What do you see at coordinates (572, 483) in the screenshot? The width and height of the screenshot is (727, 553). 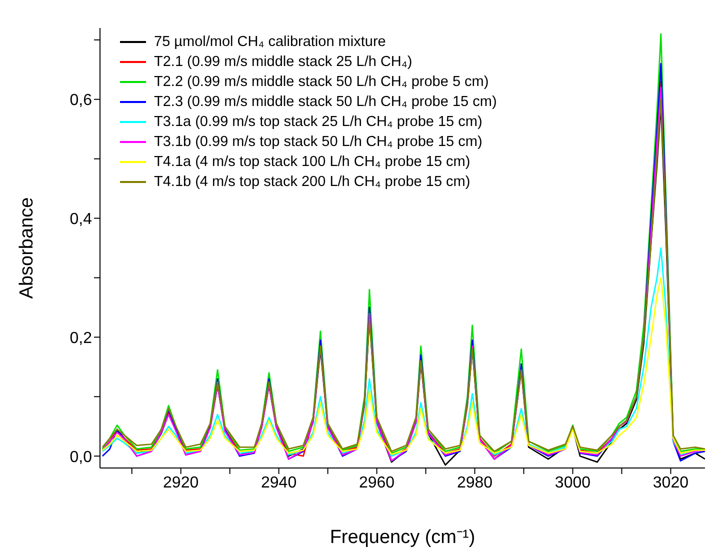 I see `x-tick-label: 3000` at bounding box center [572, 483].